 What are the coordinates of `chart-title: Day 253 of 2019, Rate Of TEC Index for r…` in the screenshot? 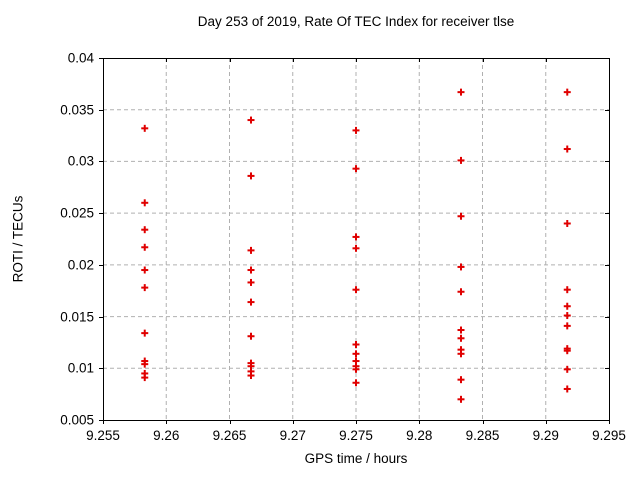 It's located at (356, 21).